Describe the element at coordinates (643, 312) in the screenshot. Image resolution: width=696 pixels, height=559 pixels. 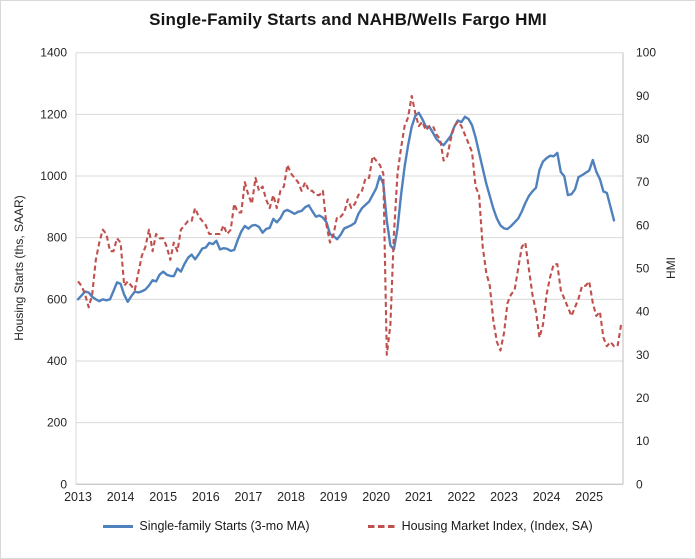
I see `right-axis-tick-label: 40` at that location.